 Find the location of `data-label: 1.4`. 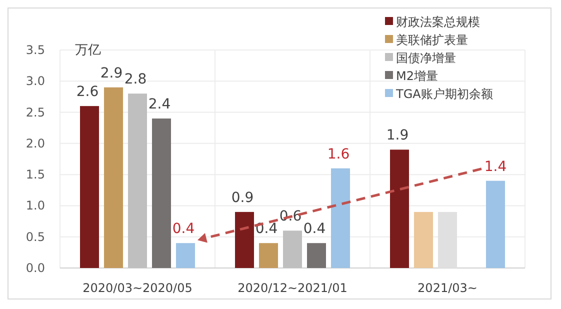

data-label: 1.4 is located at coordinates (495, 166).